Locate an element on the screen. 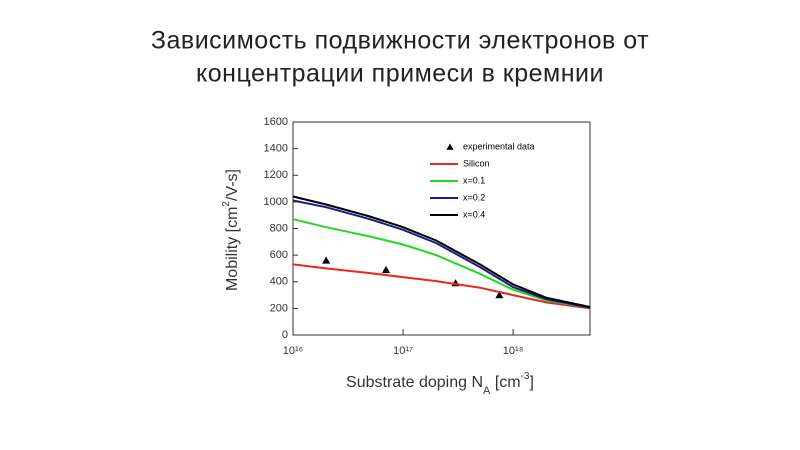 This screenshot has width=800, height=450. y-axis-label-part: Mobility [cm is located at coordinates (232, 249).